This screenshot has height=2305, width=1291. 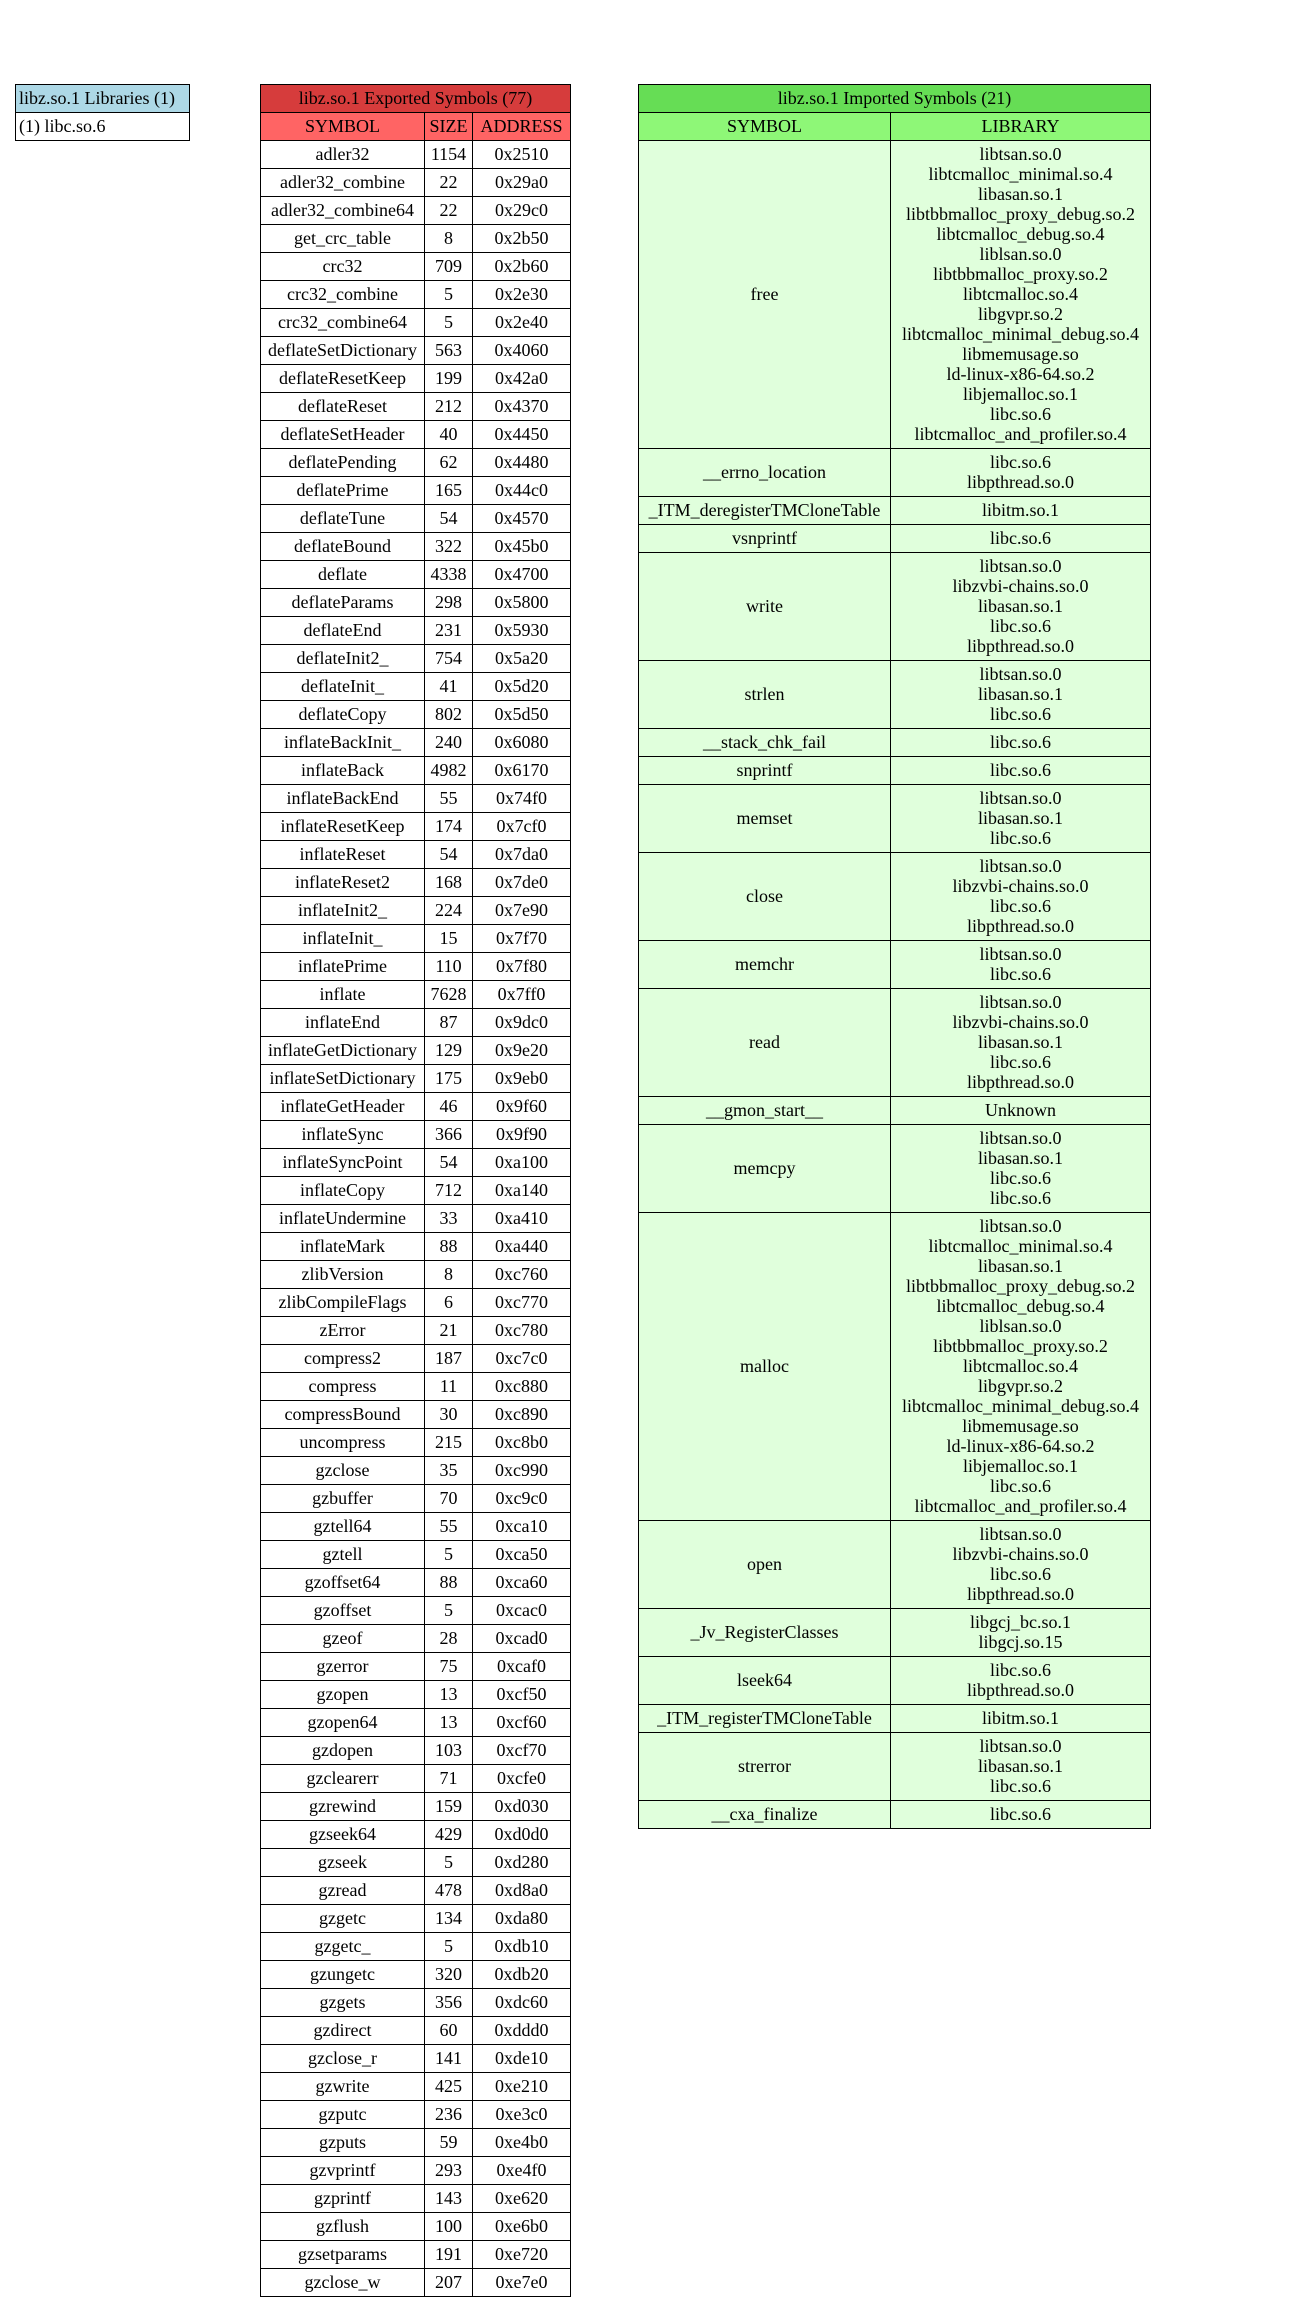 What do you see at coordinates (102, 98) in the screenshot?
I see `libraries-title: libz.so.1 Libraries (1)` at bounding box center [102, 98].